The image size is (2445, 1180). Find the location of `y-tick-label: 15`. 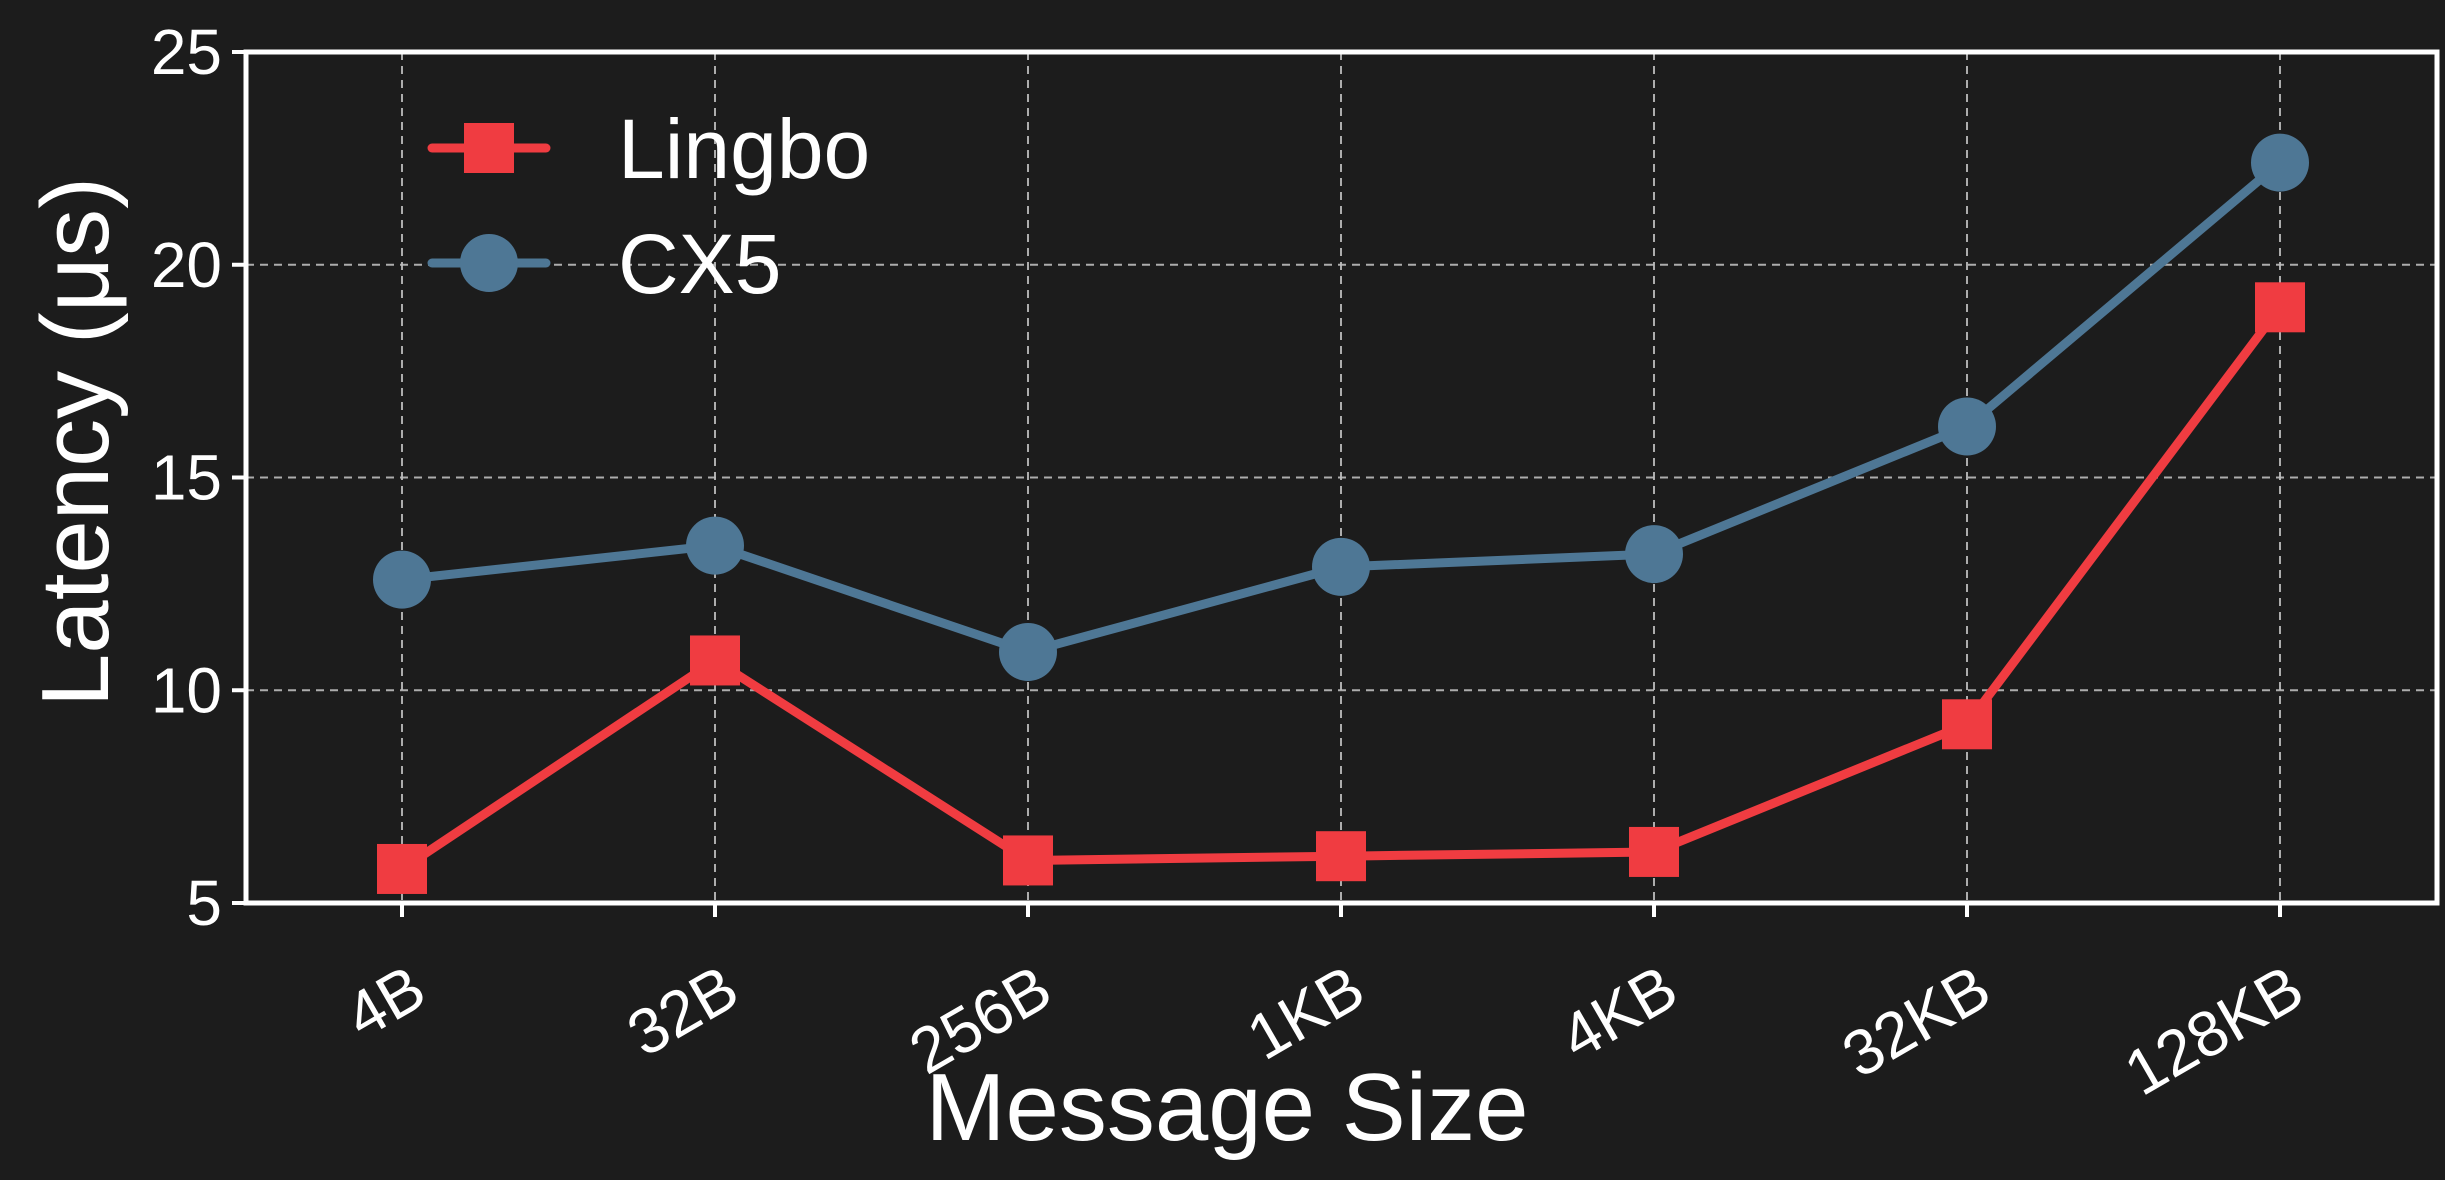

y-tick-label: 15 is located at coordinates (186, 478).